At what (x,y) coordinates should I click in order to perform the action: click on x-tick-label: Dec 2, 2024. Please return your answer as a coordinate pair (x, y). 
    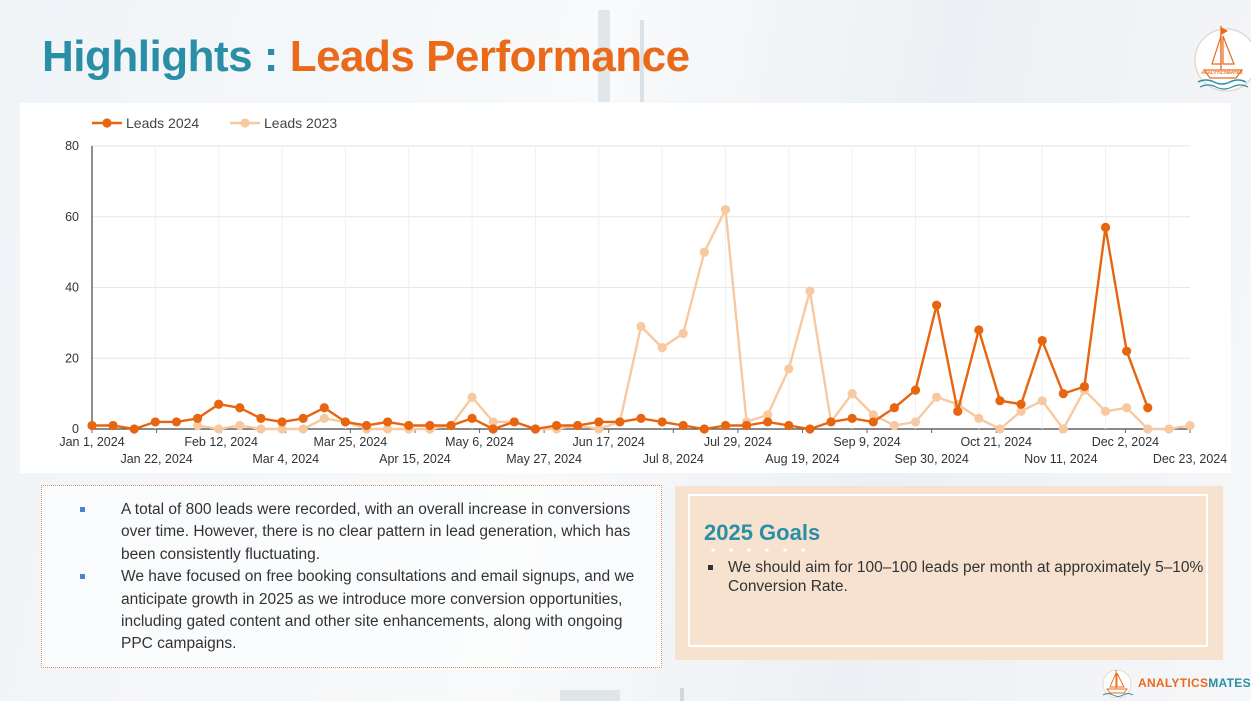
    Looking at the image, I should click on (1125, 442).